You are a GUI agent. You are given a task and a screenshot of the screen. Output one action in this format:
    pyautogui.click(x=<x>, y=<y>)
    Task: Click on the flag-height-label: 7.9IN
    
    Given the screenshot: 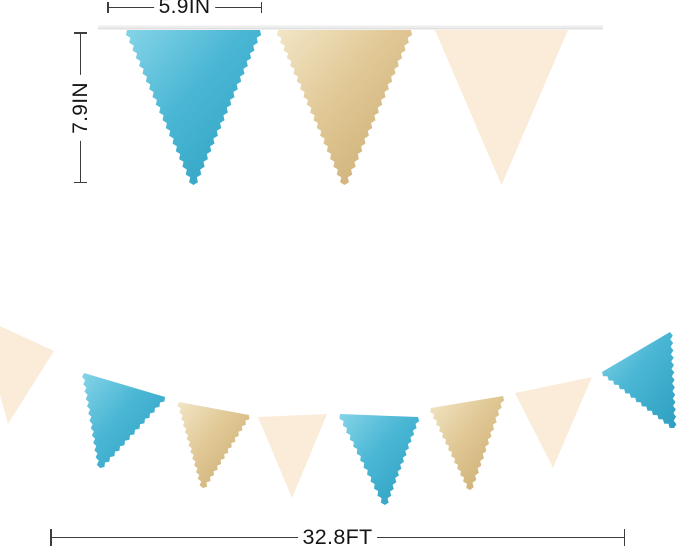 What is the action you would take?
    pyautogui.click(x=80, y=107)
    